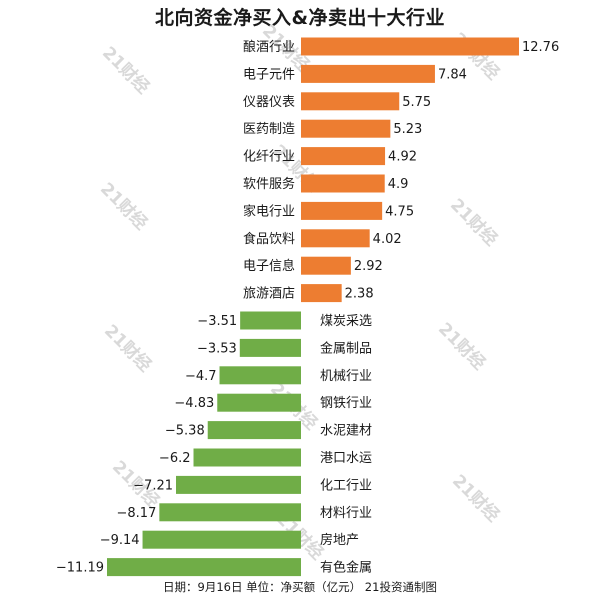  I want to click on bar-value-label: 2.92, so click(368, 266).